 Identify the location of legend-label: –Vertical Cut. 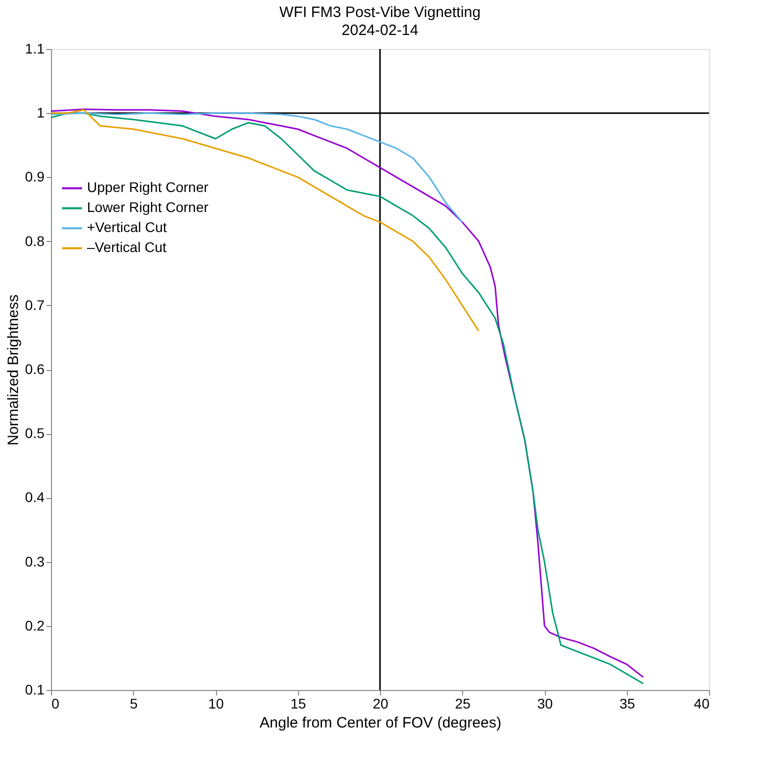
(126, 247).